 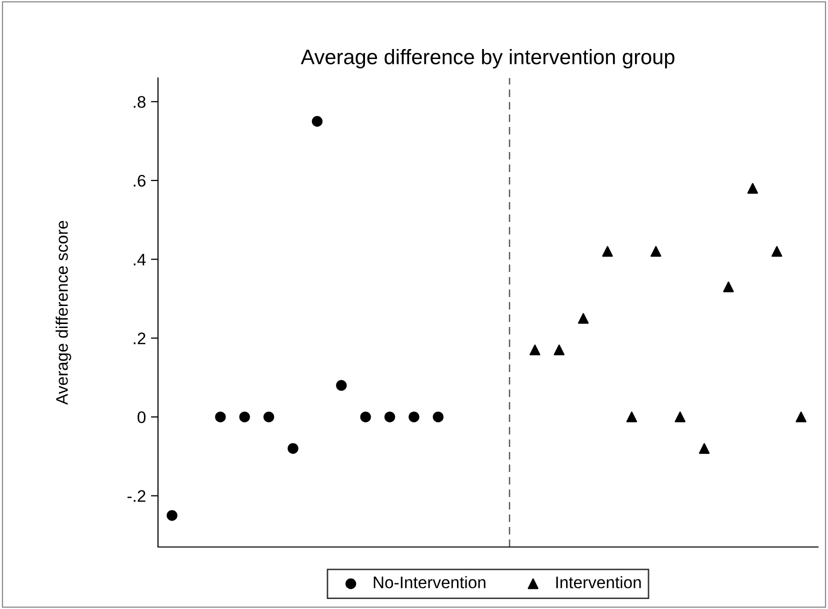 I want to click on y-tick-label: 0, so click(x=142, y=417).